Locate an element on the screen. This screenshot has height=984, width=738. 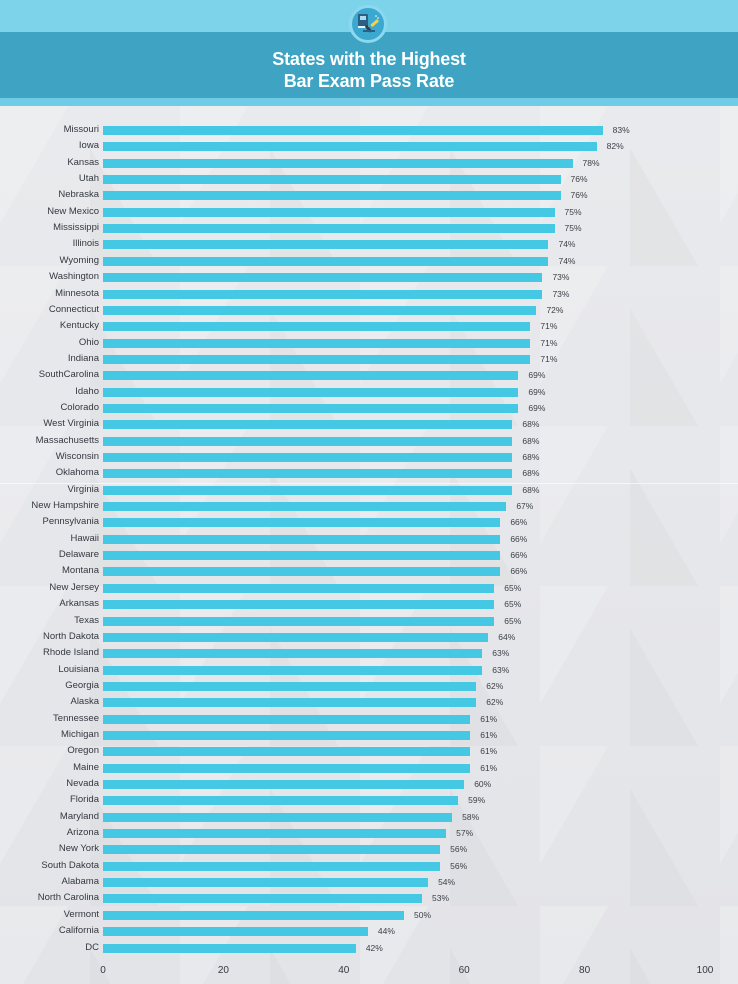
value-label: 57% is located at coordinates (465, 833).